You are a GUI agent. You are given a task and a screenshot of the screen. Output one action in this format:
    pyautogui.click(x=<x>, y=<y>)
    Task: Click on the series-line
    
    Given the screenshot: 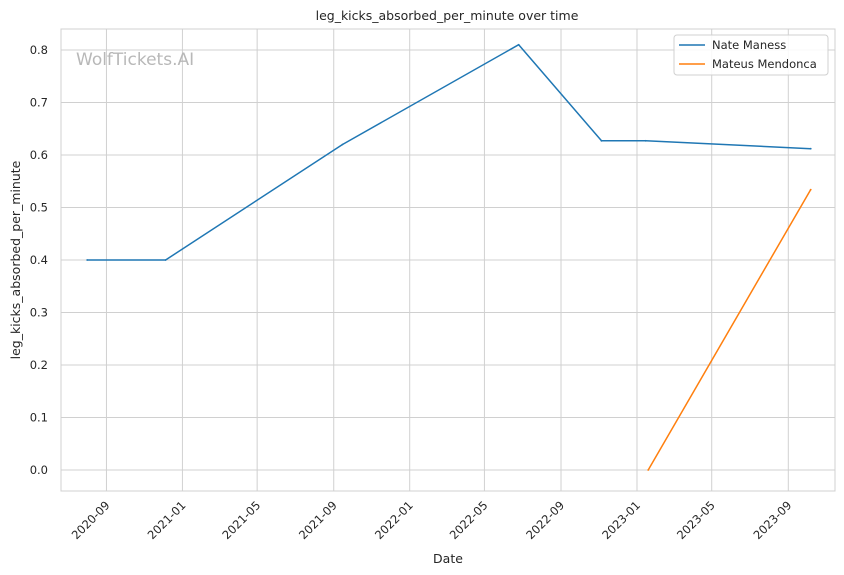 What is the action you would take?
    pyautogui.click(x=729, y=330)
    